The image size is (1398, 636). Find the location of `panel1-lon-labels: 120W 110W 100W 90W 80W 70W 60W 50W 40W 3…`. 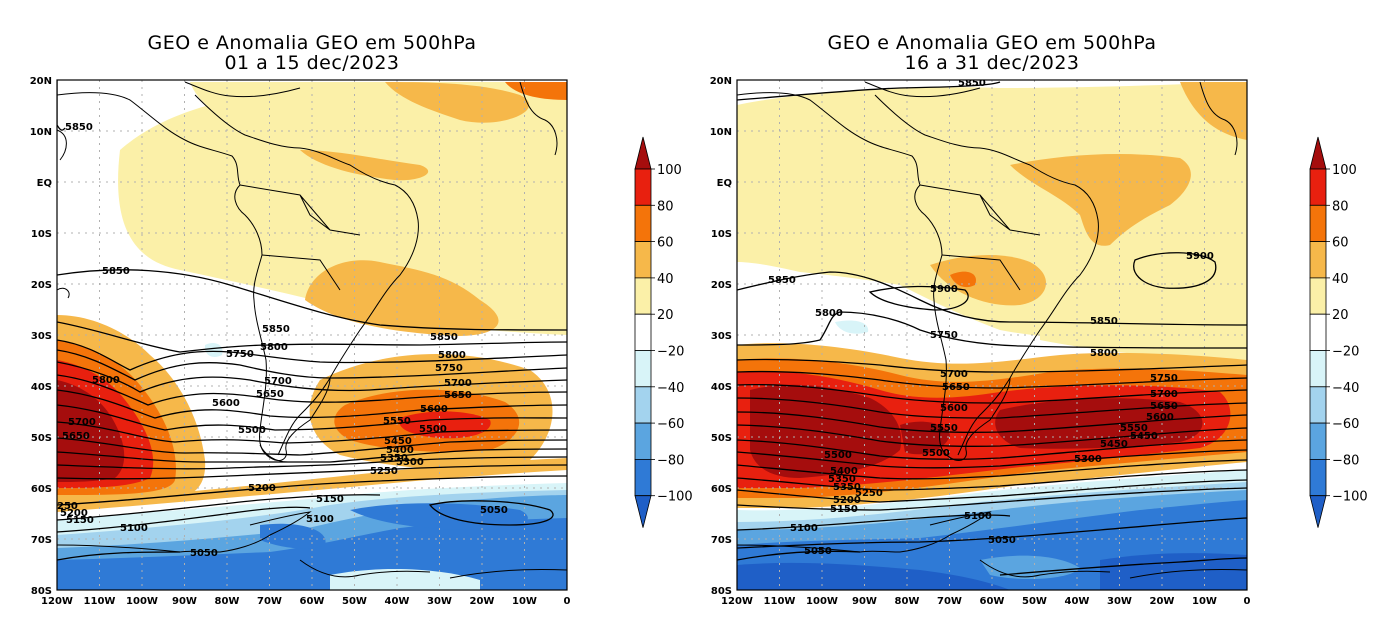

panel1-lon-labels: 120W 110W 100W 90W 80W 70W 60W 50W 40W 3… is located at coordinates (305, 601).